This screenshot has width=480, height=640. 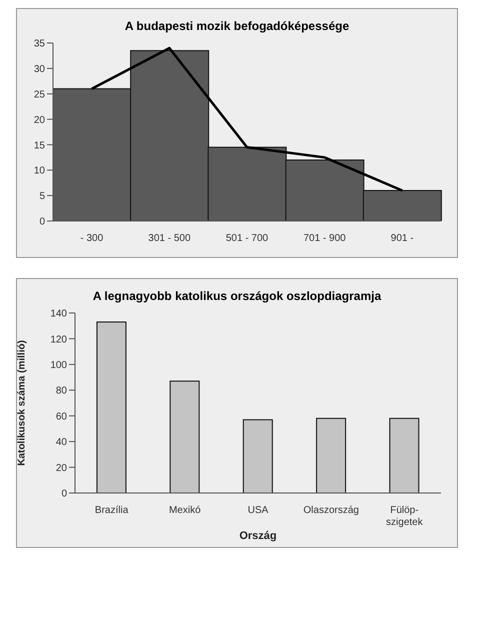 I want to click on x-tick-label: USA, so click(x=258, y=510).